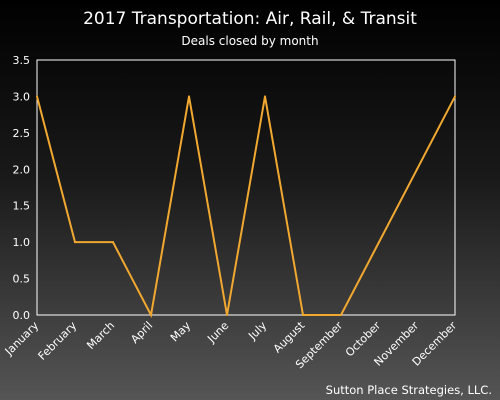 Image resolution: width=500 pixels, height=400 pixels. I want to click on y-axis-ticks: 0.0 0.5 1.0 1.5 2.0 2.5 3.0 3.5, so click(22, 188).